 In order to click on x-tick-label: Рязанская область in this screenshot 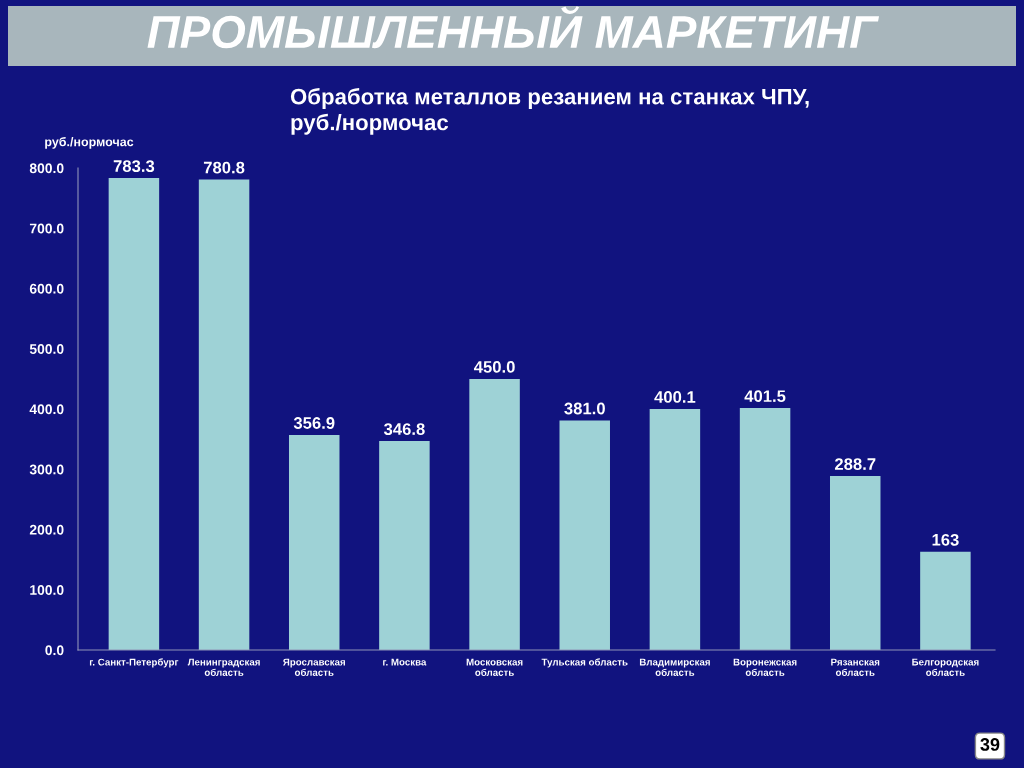, I will do `click(855, 667)`.